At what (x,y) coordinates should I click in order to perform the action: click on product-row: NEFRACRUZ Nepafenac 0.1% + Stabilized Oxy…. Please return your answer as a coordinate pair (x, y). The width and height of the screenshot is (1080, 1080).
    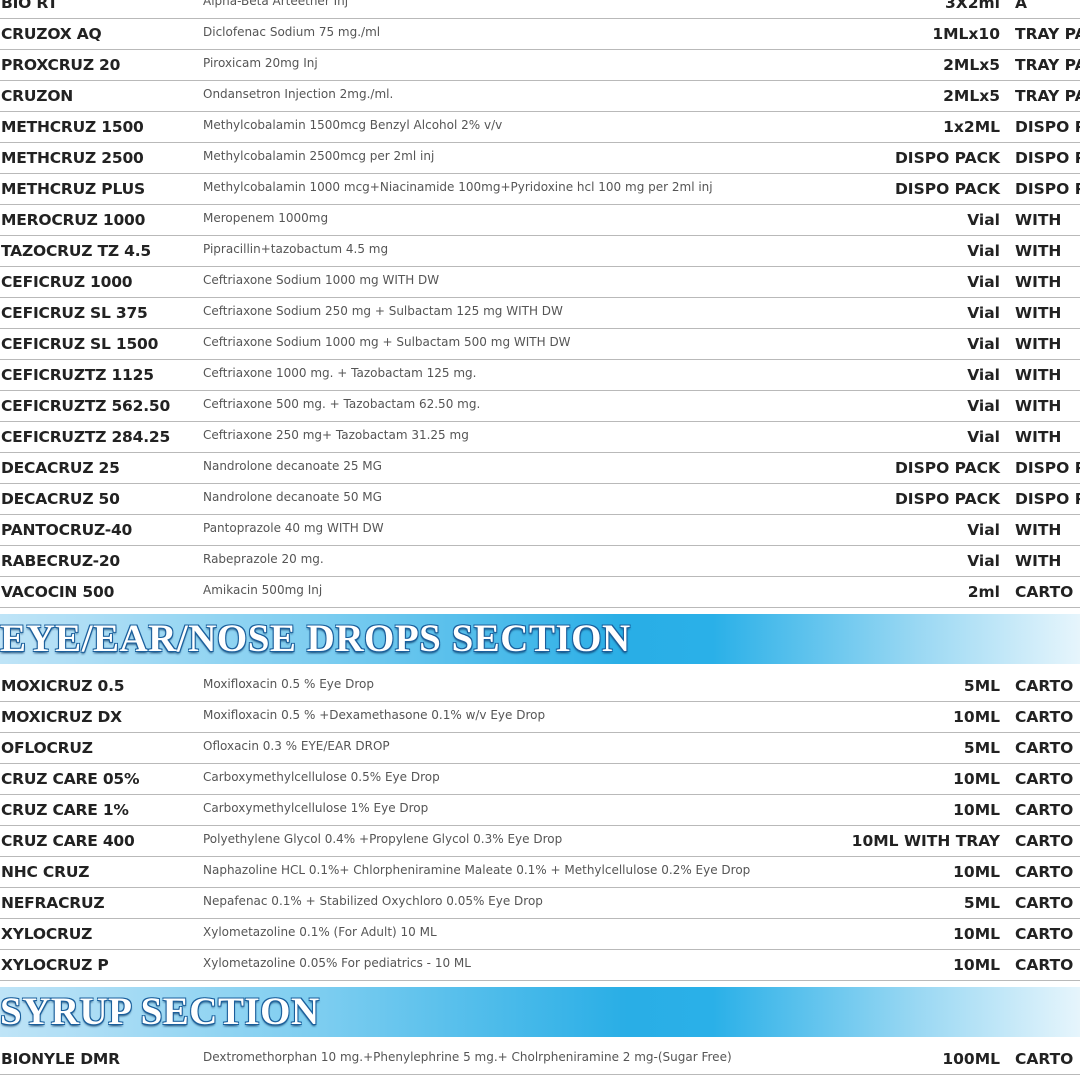
    Looking at the image, I should click on (540, 903).